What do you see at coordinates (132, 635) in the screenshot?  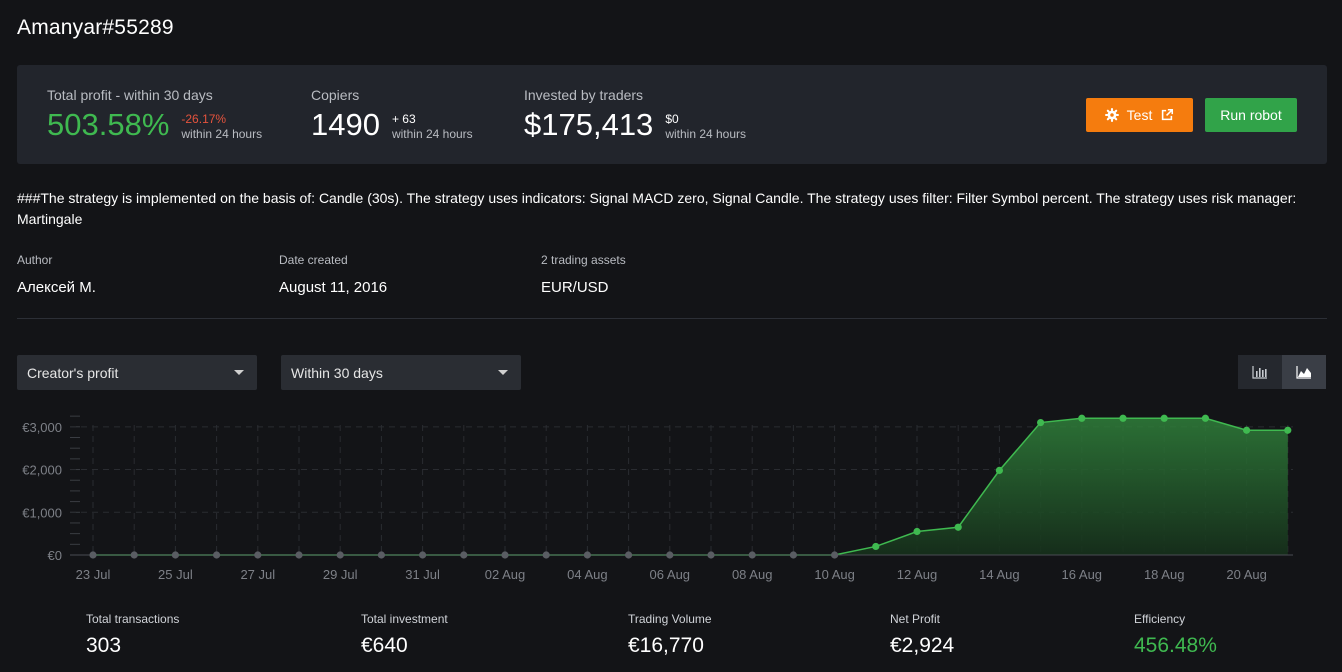 I see `kpi-total-transactions: Total transactions 303` at bounding box center [132, 635].